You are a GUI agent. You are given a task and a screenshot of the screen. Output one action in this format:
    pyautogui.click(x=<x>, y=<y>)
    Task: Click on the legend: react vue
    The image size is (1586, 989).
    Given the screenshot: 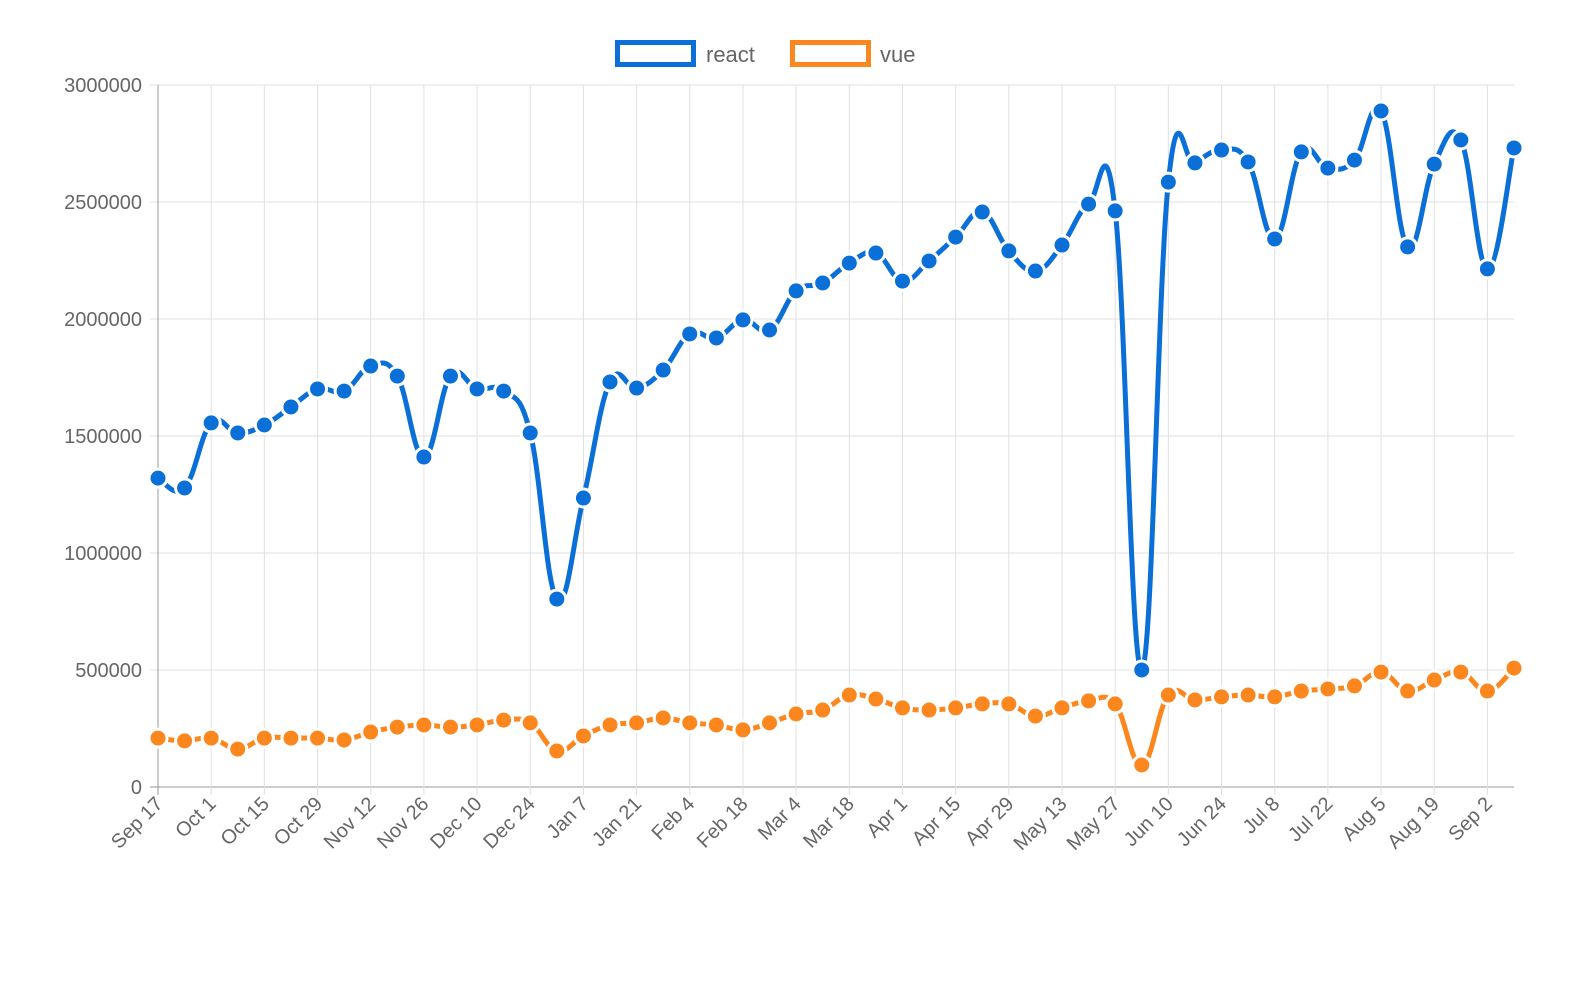 What is the action you would take?
    pyautogui.click(x=765, y=53)
    